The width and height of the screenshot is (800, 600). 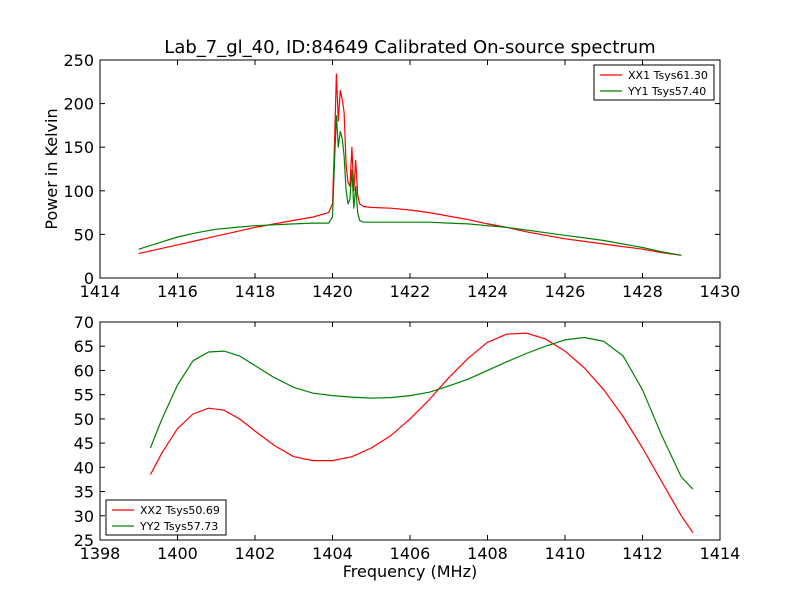 What do you see at coordinates (84, 346) in the screenshot?
I see `y-tick-label: 65` at bounding box center [84, 346].